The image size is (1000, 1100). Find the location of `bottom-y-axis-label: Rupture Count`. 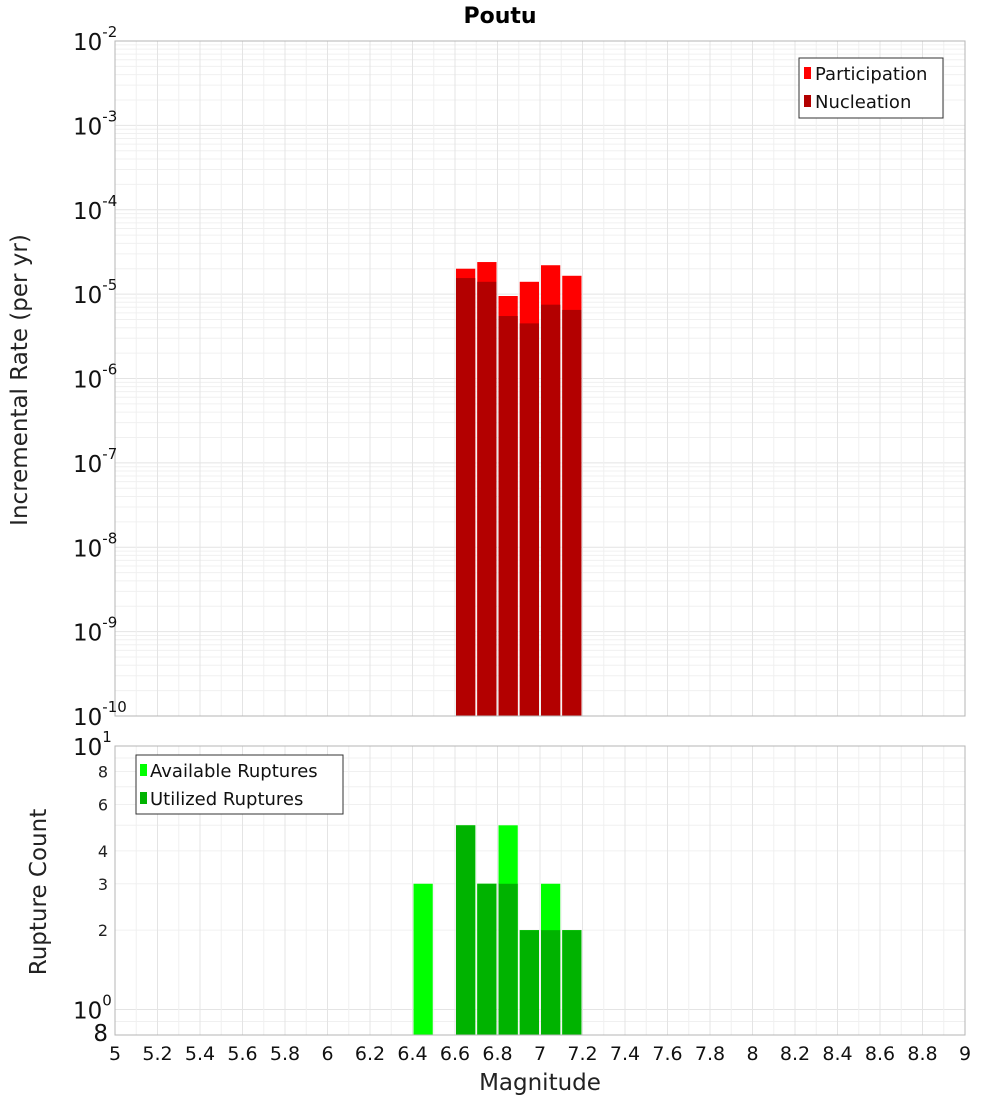

bottom-y-axis-label: Rupture Count is located at coordinates (39, 892).